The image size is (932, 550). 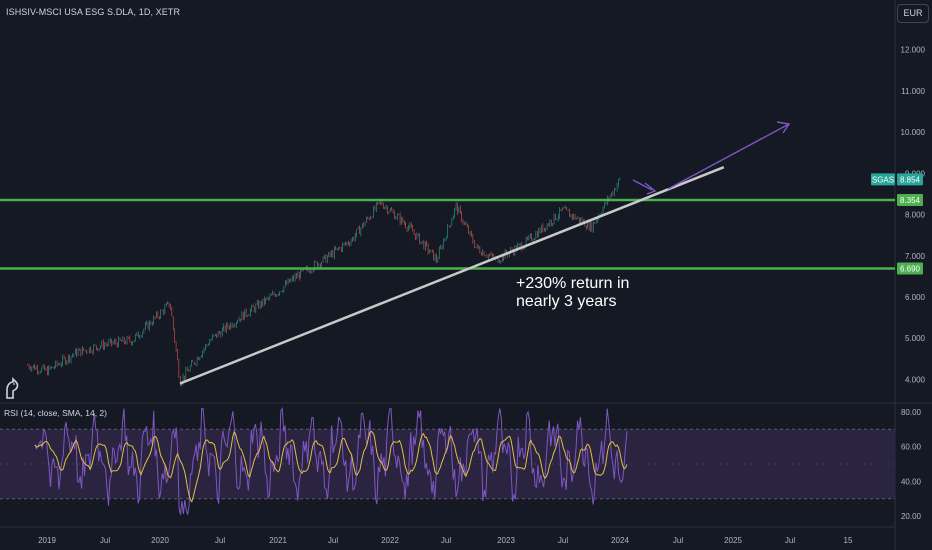 What do you see at coordinates (566, 301) in the screenshot?
I see `annotation-line-2: nearly 3 years` at bounding box center [566, 301].